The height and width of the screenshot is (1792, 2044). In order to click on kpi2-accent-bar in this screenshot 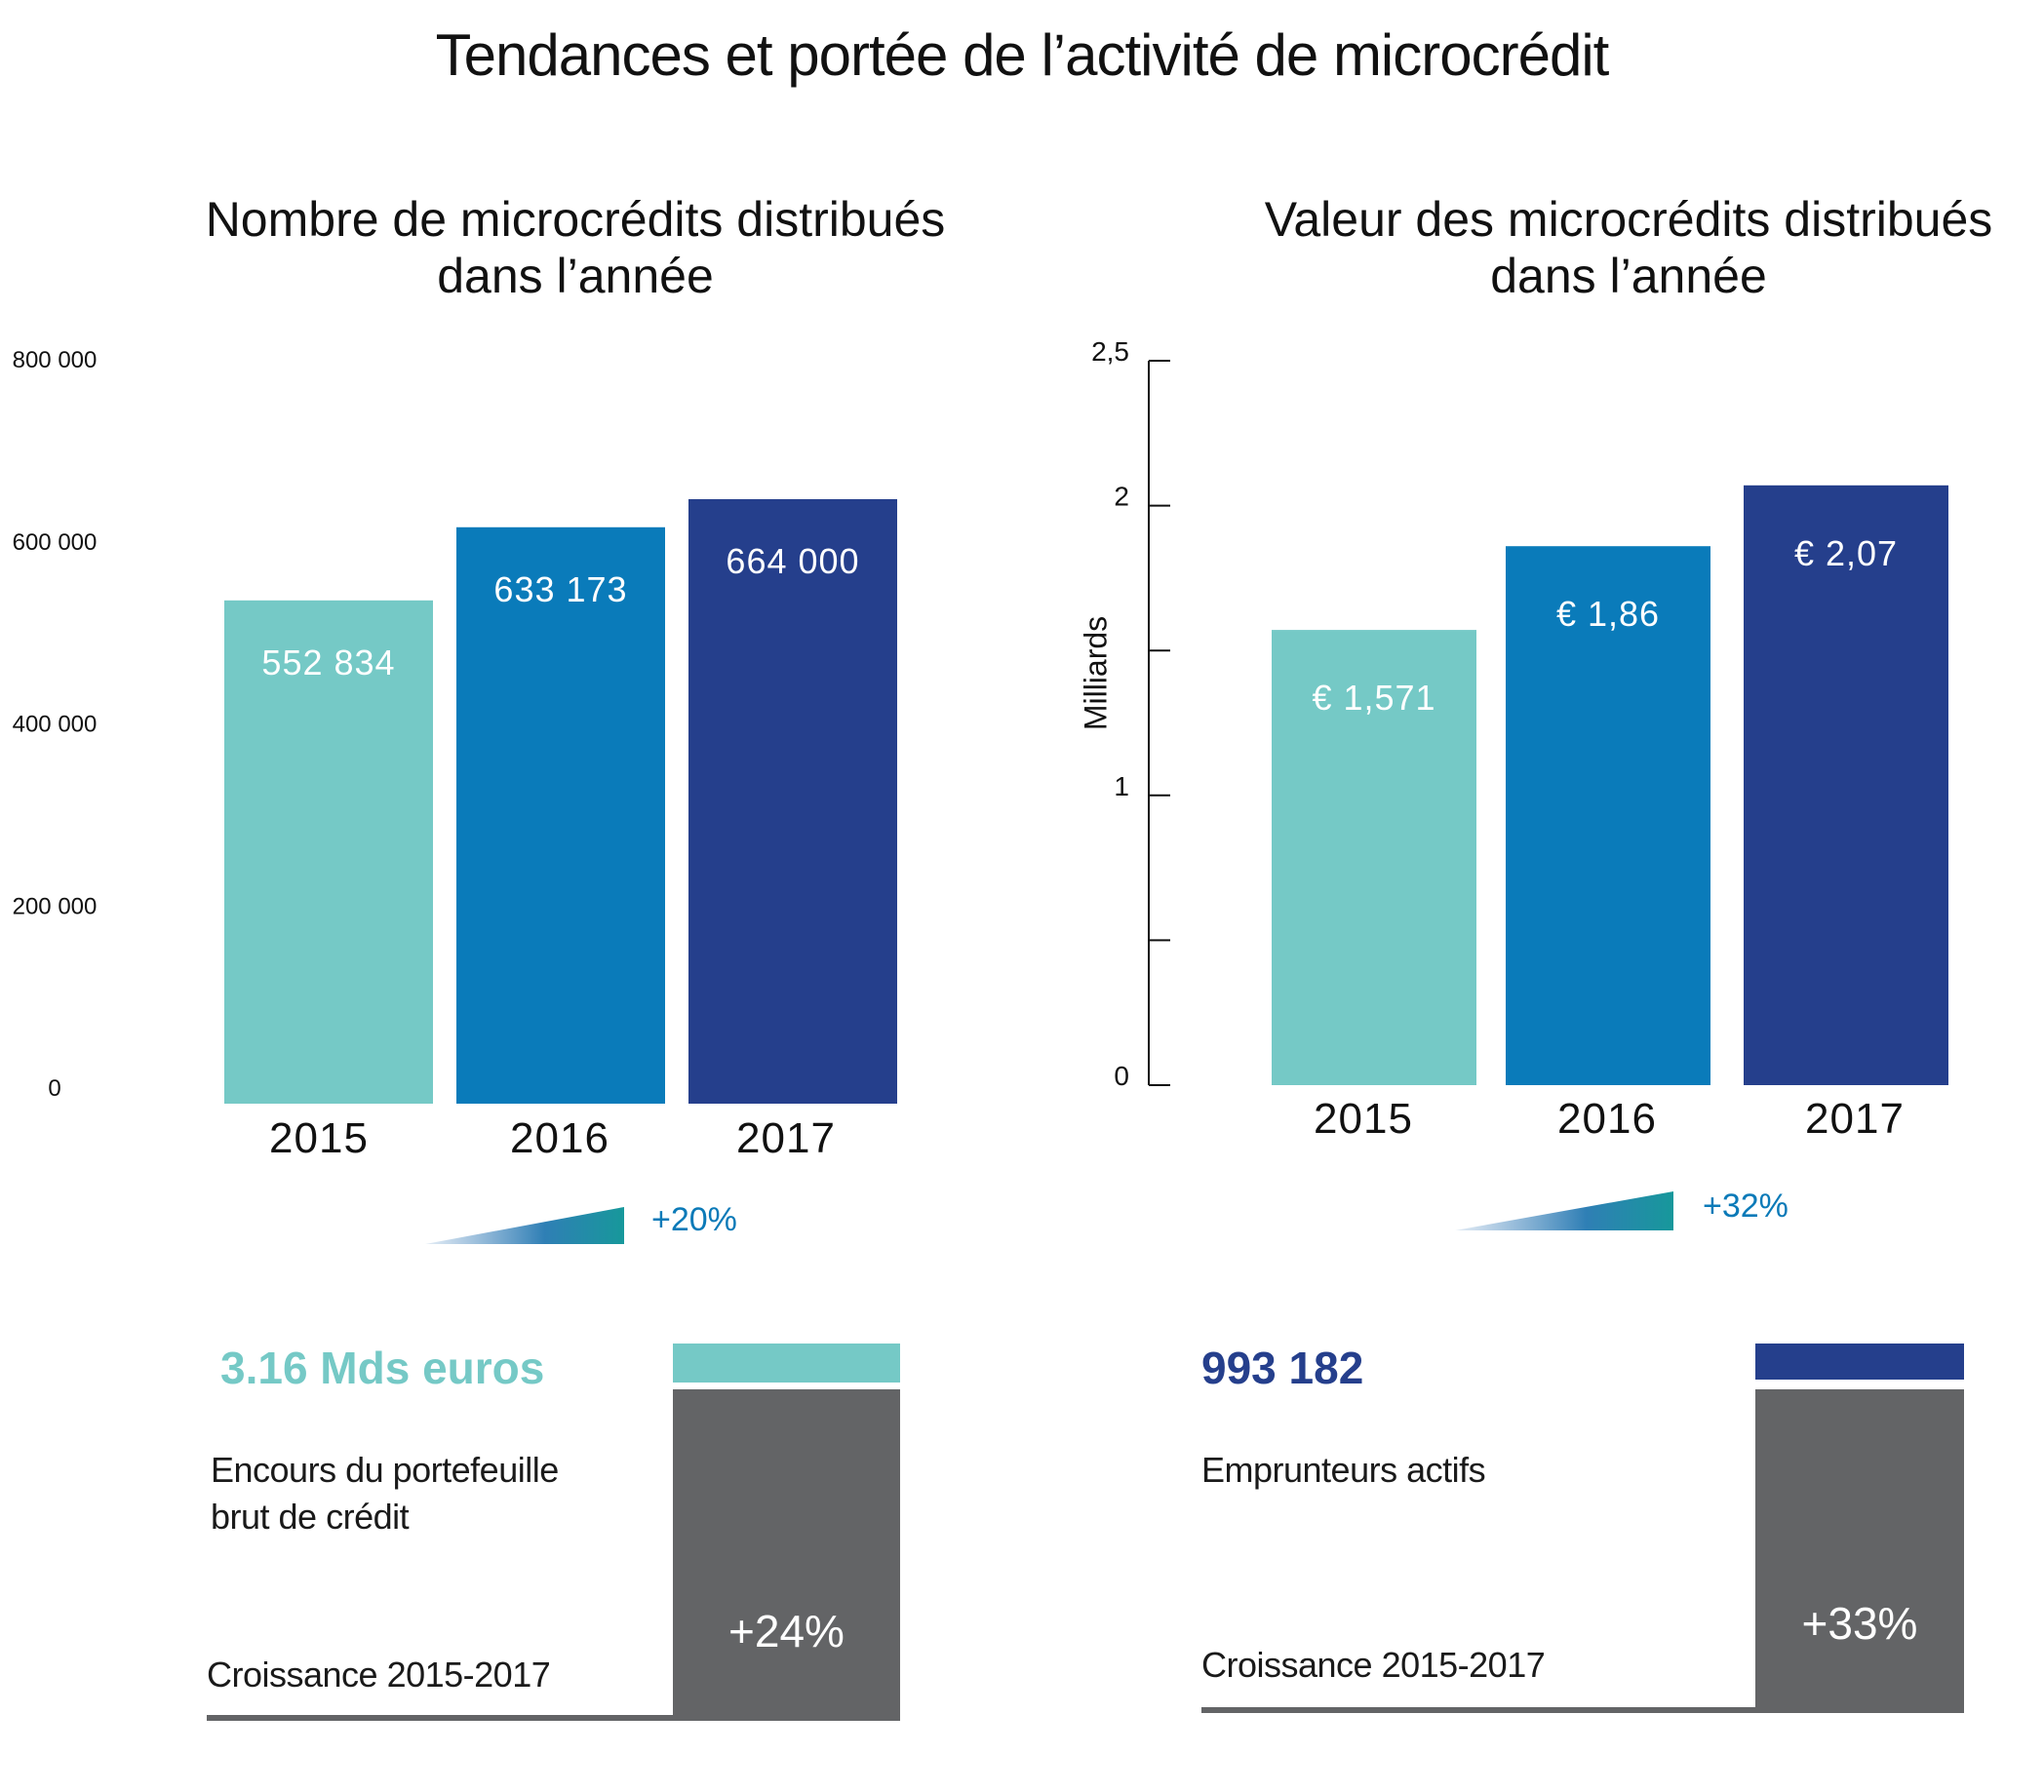, I will do `click(1859, 1362)`.